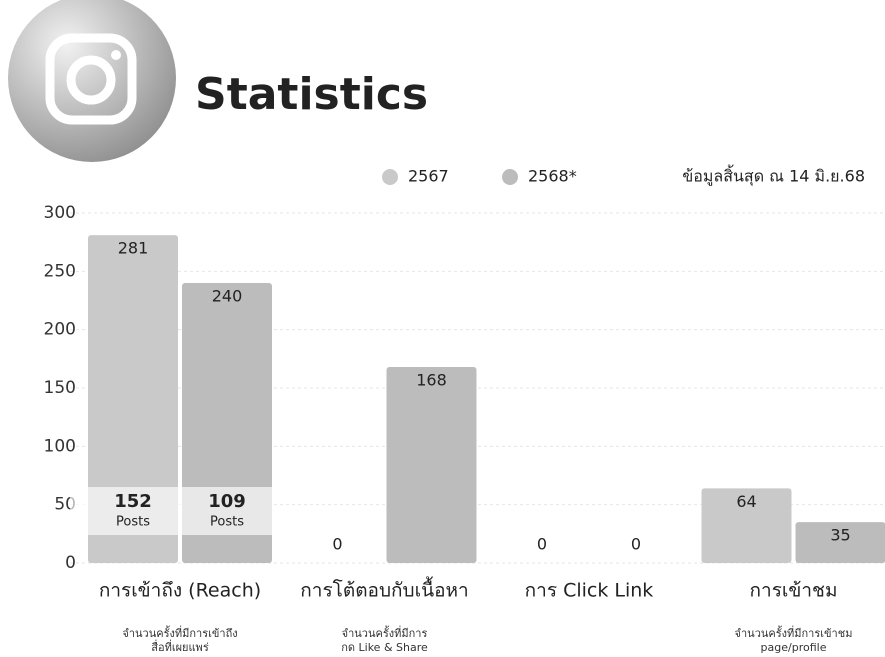 This screenshot has height=657, width=885. I want to click on category-note: page/profile, so click(794, 647).